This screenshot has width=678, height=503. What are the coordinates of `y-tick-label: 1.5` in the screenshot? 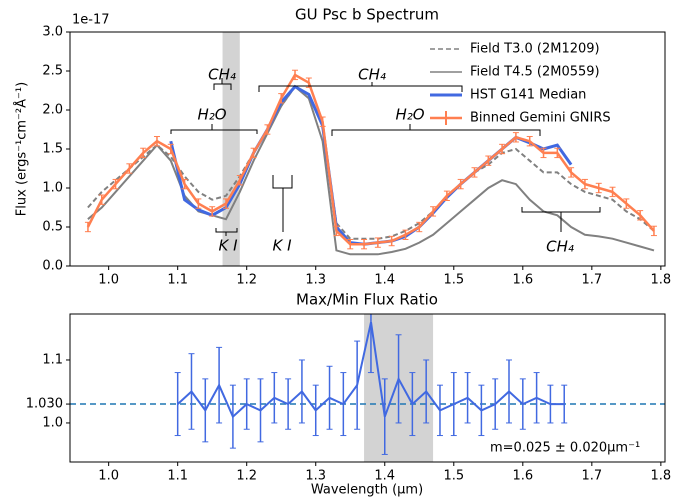 It's located at (52, 149).